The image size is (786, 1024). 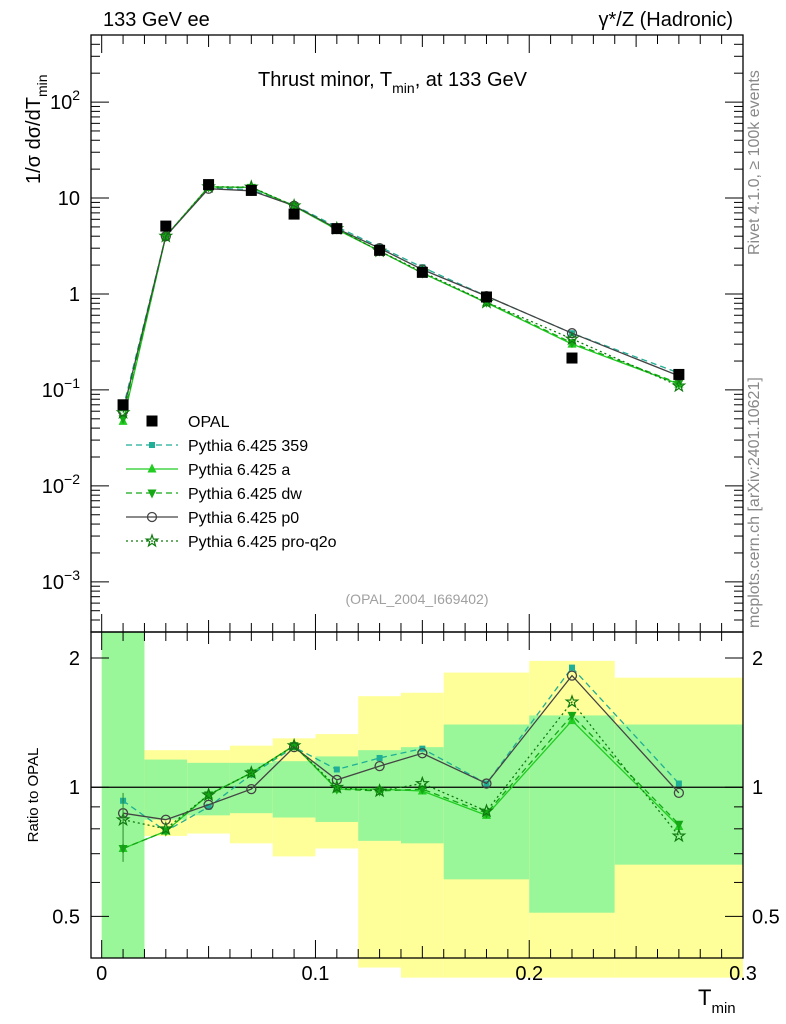 What do you see at coordinates (209, 422) in the screenshot?
I see `legend-label-opal: OPAL` at bounding box center [209, 422].